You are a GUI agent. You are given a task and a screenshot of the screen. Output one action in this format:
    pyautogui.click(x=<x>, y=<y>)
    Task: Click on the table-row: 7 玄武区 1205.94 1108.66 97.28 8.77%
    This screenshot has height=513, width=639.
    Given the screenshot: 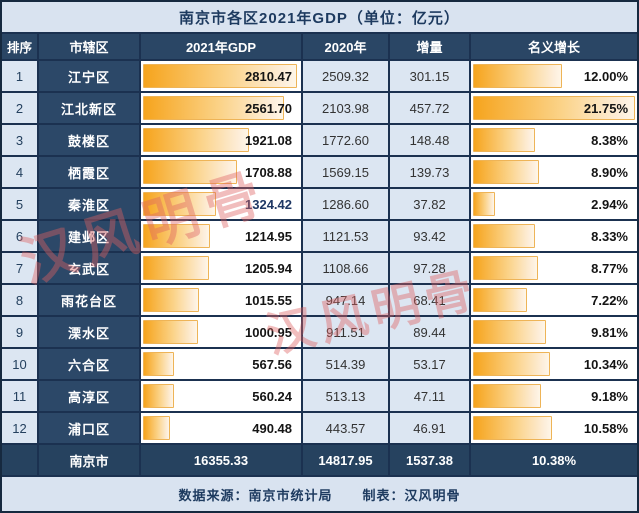 What is the action you would take?
    pyautogui.click(x=319, y=268)
    